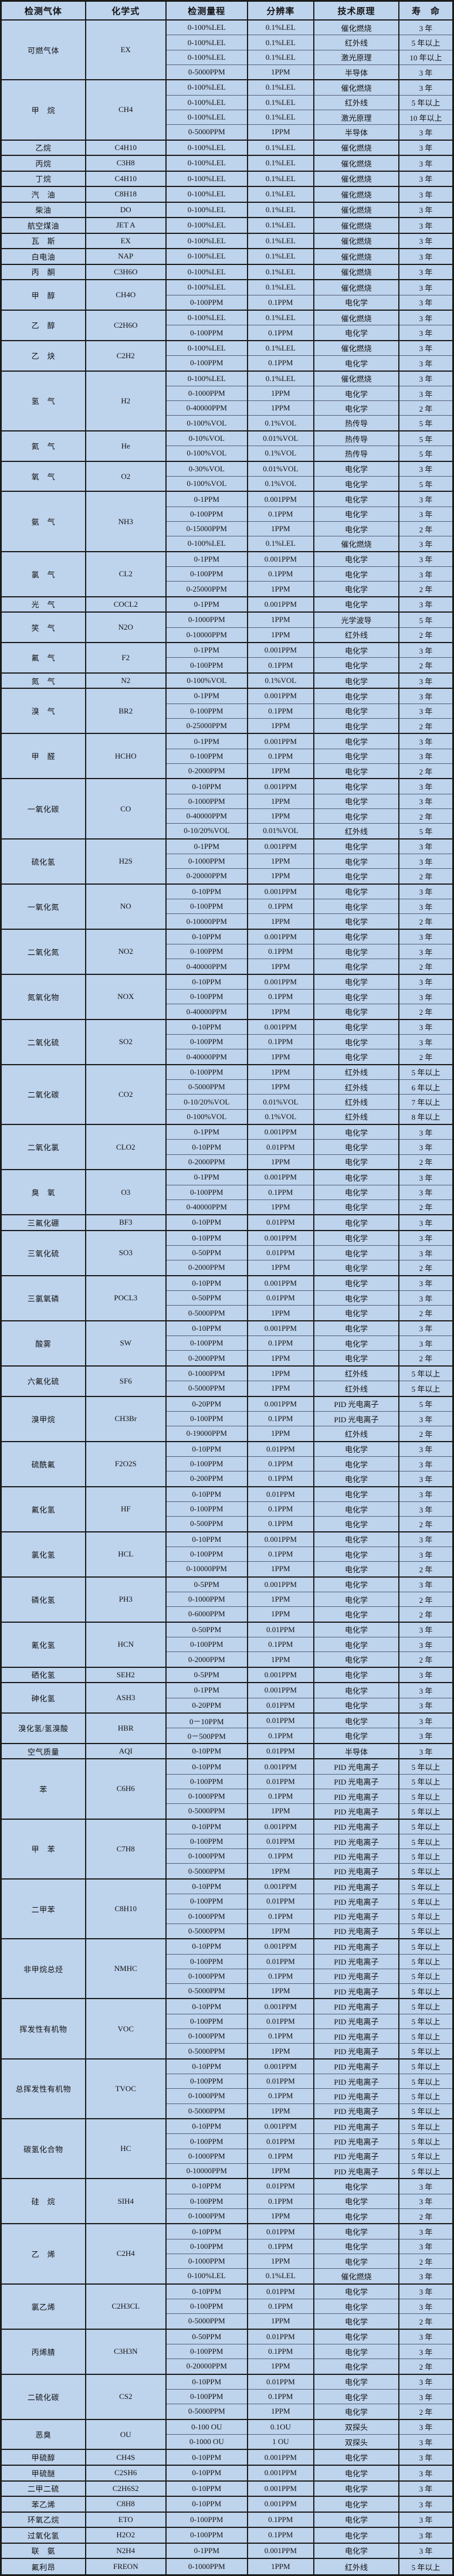 Image resolution: width=454 pixels, height=2576 pixels. What do you see at coordinates (426, 1767) in the screenshot?
I see `lifespan-cell: 5 年以上` at bounding box center [426, 1767].